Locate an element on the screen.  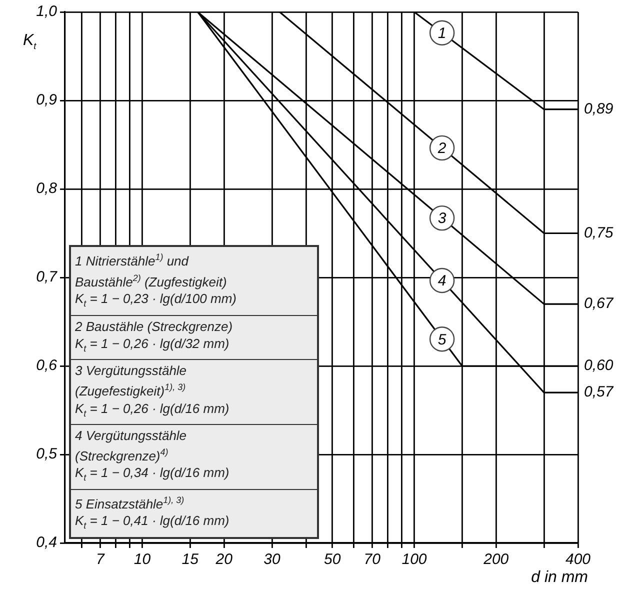
y-tick-label: 0,7 is located at coordinates (47, 277).